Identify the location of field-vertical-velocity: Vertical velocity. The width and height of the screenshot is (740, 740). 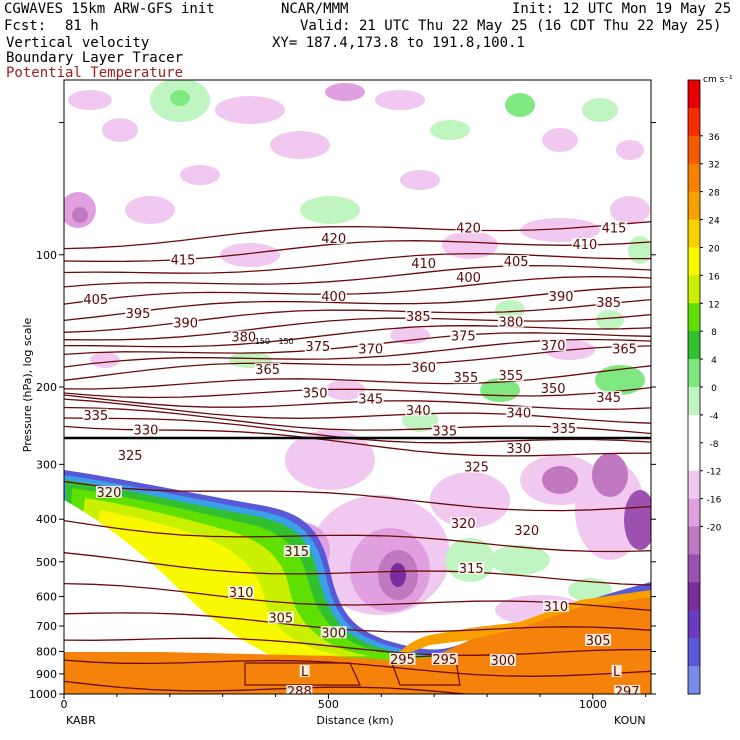
(78, 43).